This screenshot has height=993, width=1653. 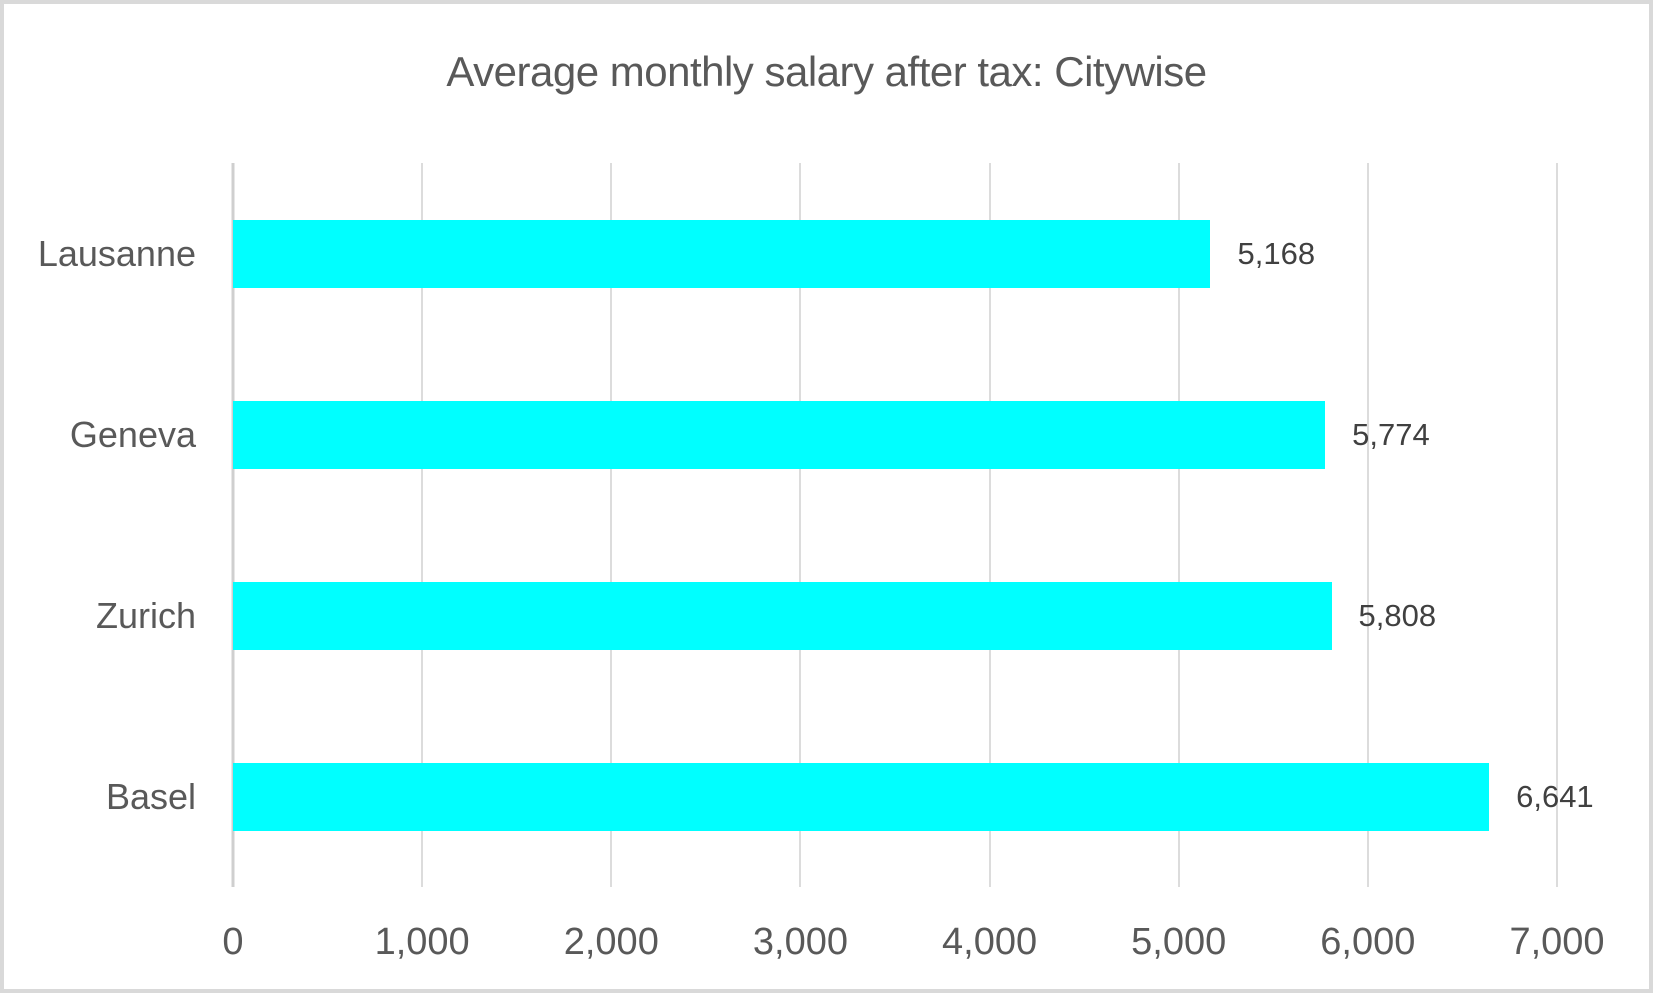 What do you see at coordinates (233, 525) in the screenshot?
I see `y-axis-line` at bounding box center [233, 525].